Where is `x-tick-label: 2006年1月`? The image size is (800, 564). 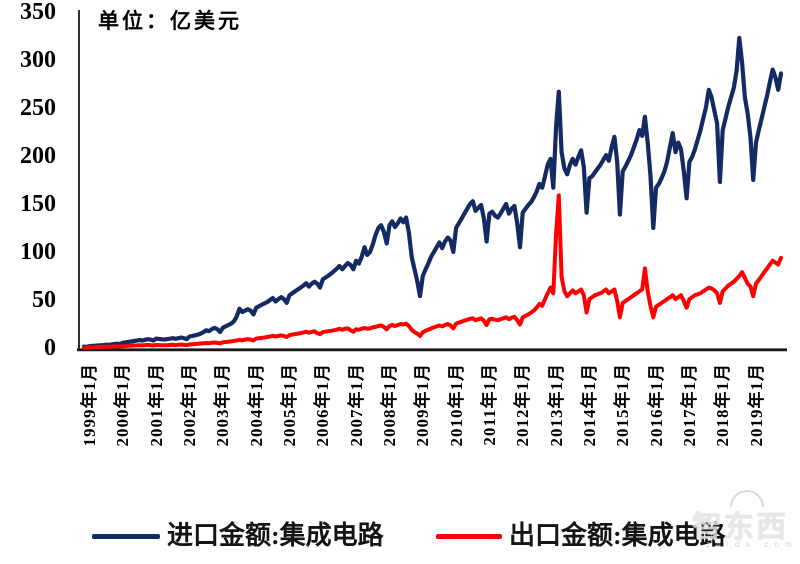 x-tick-label: 2006年1月 is located at coordinates (323, 405).